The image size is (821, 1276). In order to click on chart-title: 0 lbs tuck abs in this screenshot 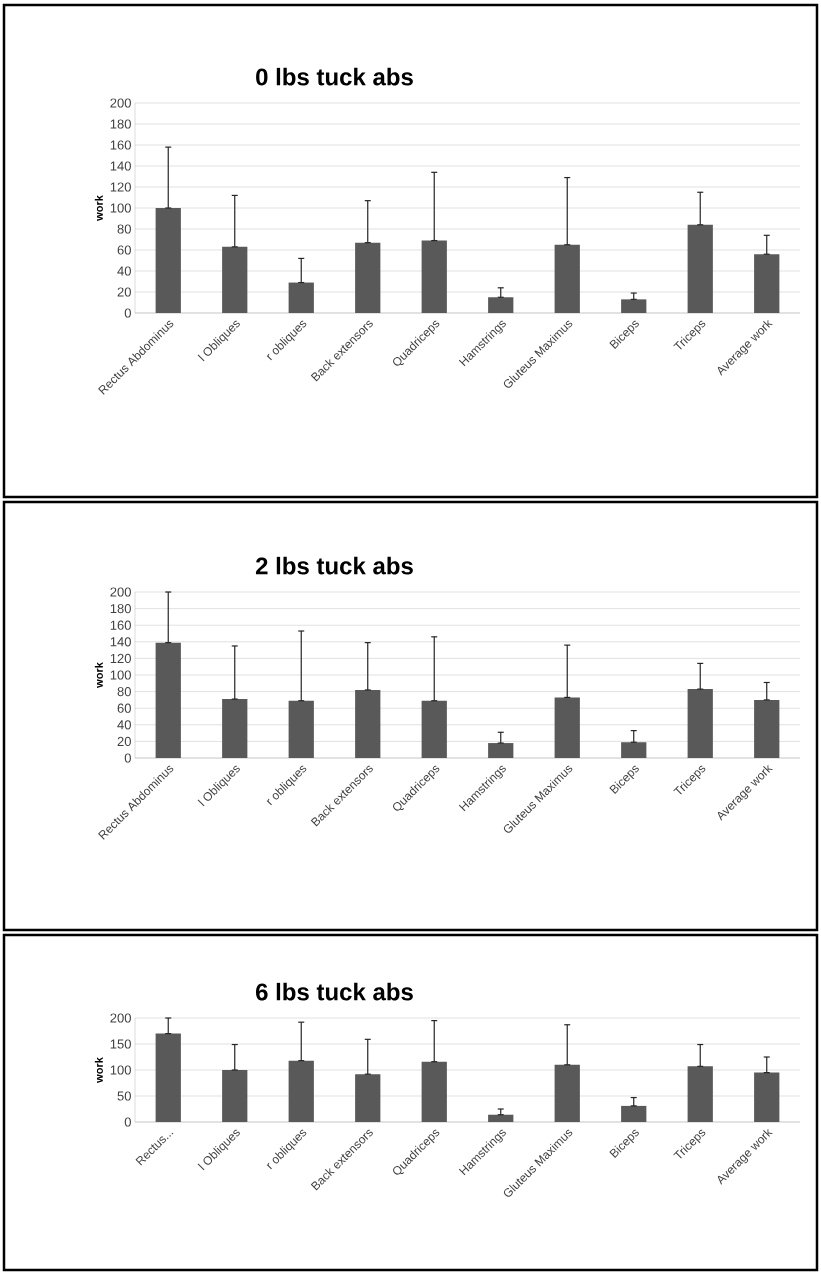, I will do `click(334, 76)`.